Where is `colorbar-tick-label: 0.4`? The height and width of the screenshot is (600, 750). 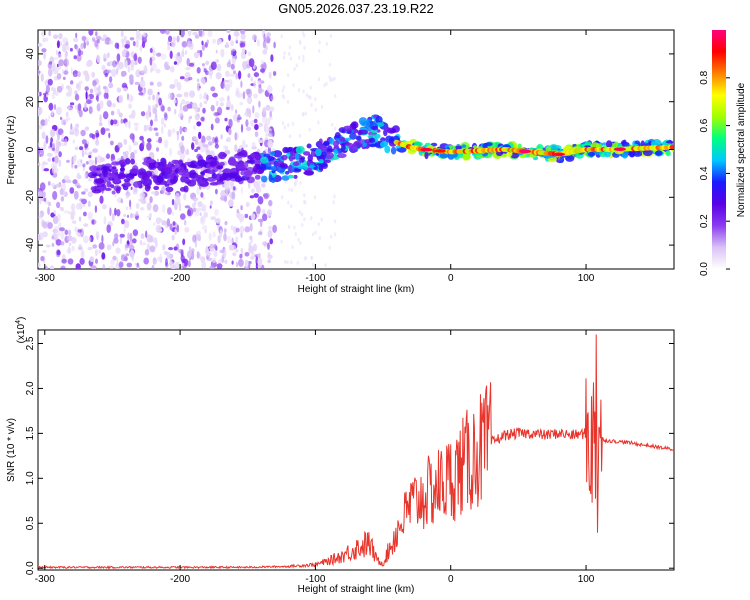
colorbar-tick-label: 0.4 is located at coordinates (704, 173).